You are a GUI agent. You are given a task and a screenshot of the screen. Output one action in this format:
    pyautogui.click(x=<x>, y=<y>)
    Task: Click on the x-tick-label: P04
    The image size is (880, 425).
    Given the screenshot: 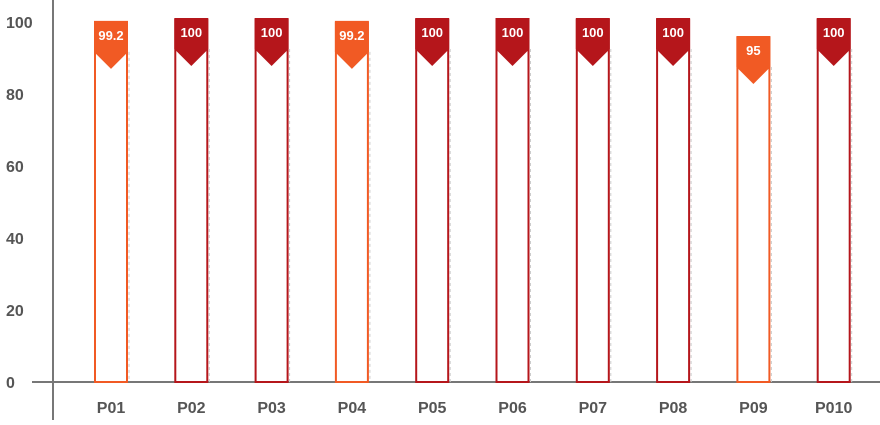 What is the action you would take?
    pyautogui.click(x=352, y=408)
    